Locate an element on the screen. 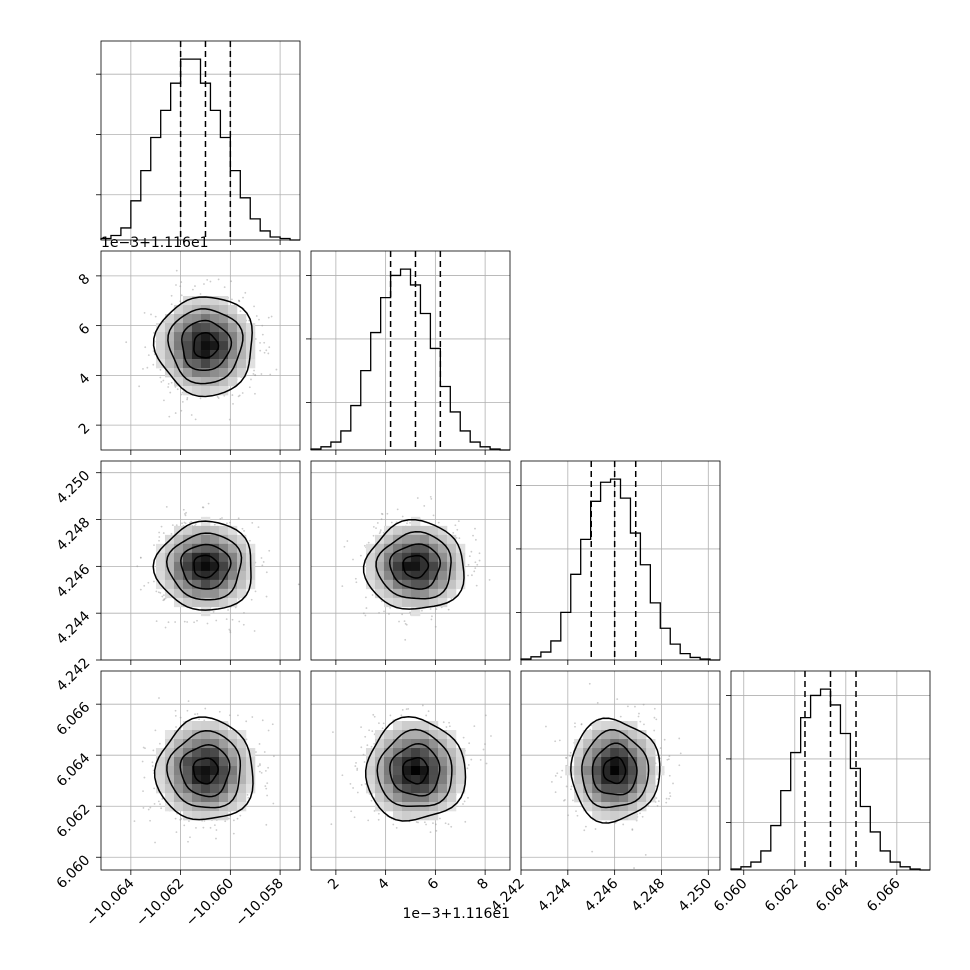 This screenshot has width=970, height=970. ytick-label-3-1: 6.062 is located at coordinates (74, 821).